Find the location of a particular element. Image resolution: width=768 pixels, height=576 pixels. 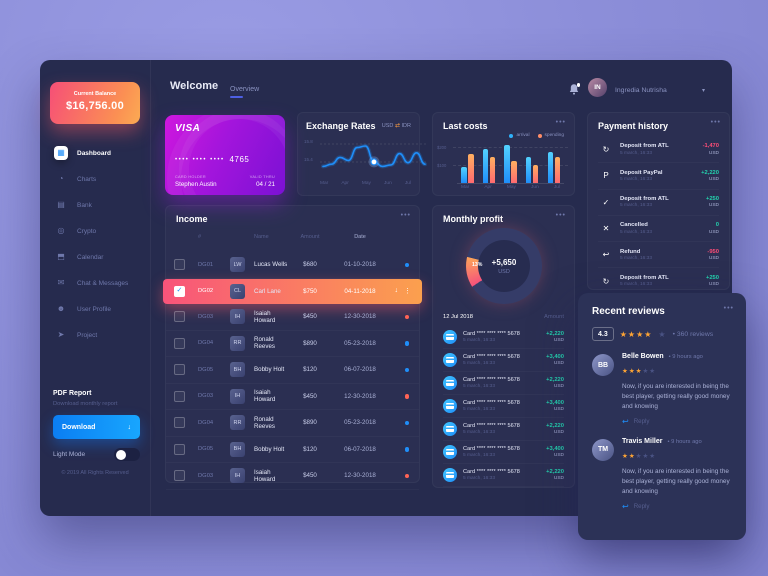

sidebar-item-icon: ☻ is located at coordinates (61, 308).